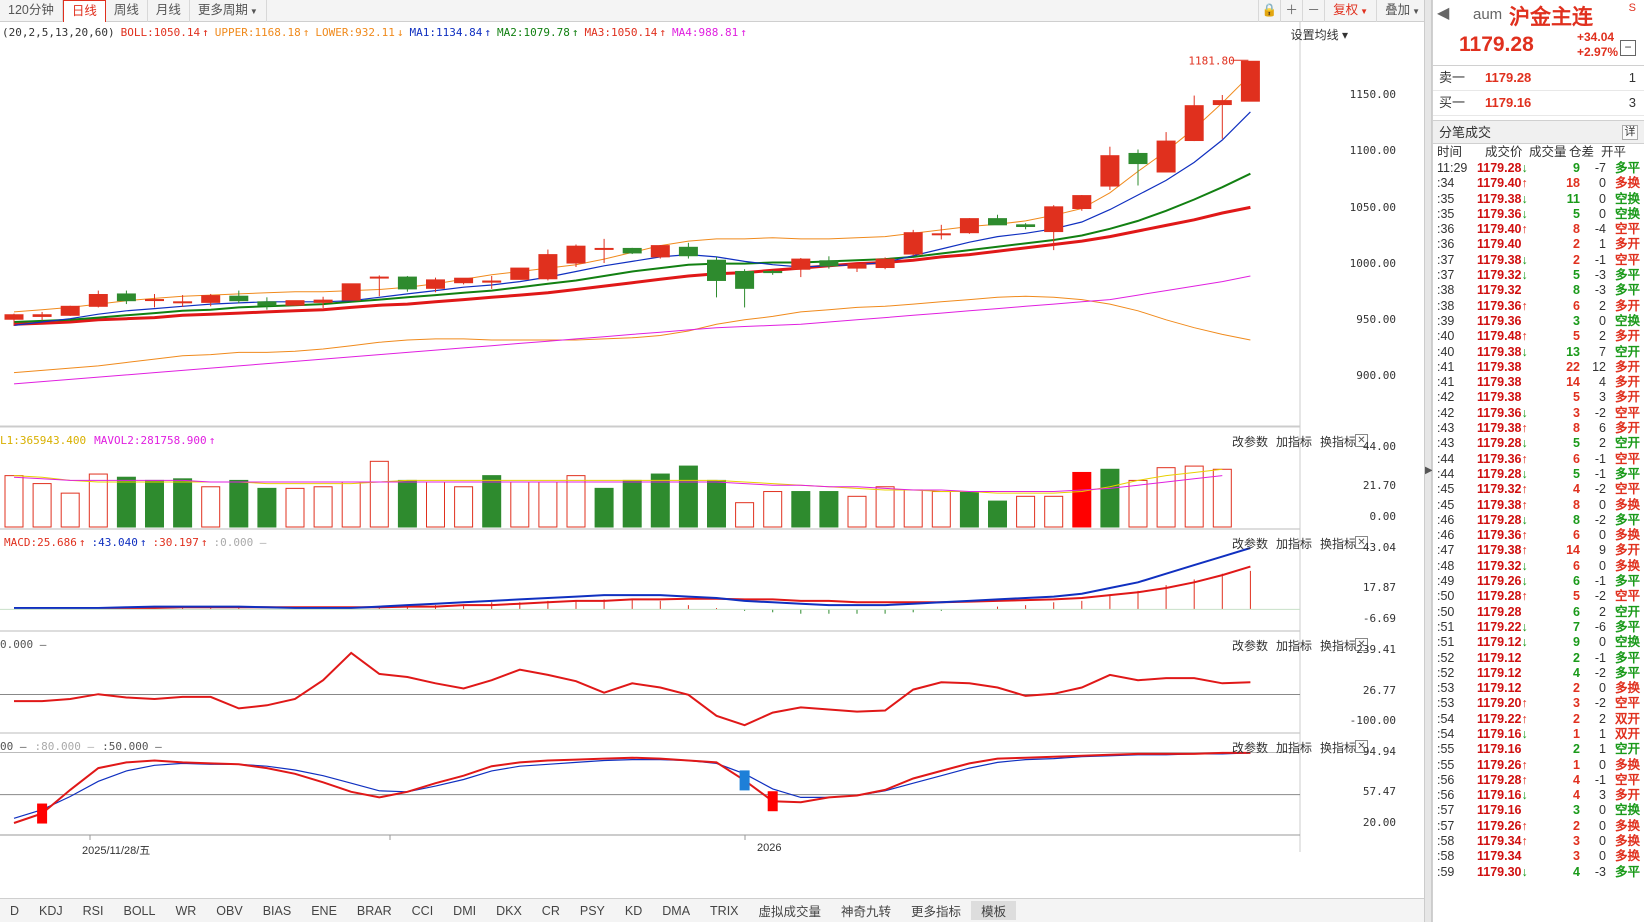 This screenshot has width=1644, height=922. What do you see at coordinates (1600, 703) in the screenshot?
I see `tick-oi-change: -2` at bounding box center [1600, 703].